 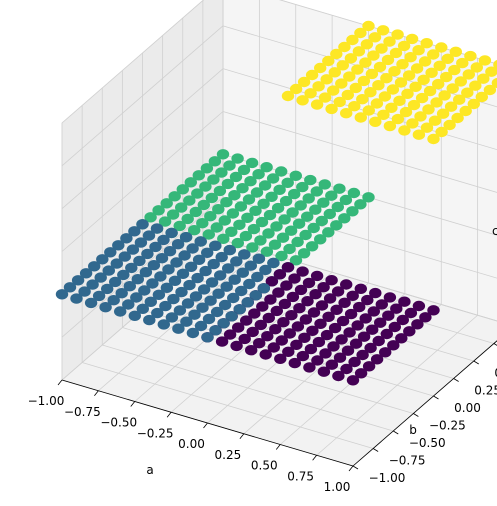 I want to click on a-tick-label: −0.50, so click(x=118, y=423).